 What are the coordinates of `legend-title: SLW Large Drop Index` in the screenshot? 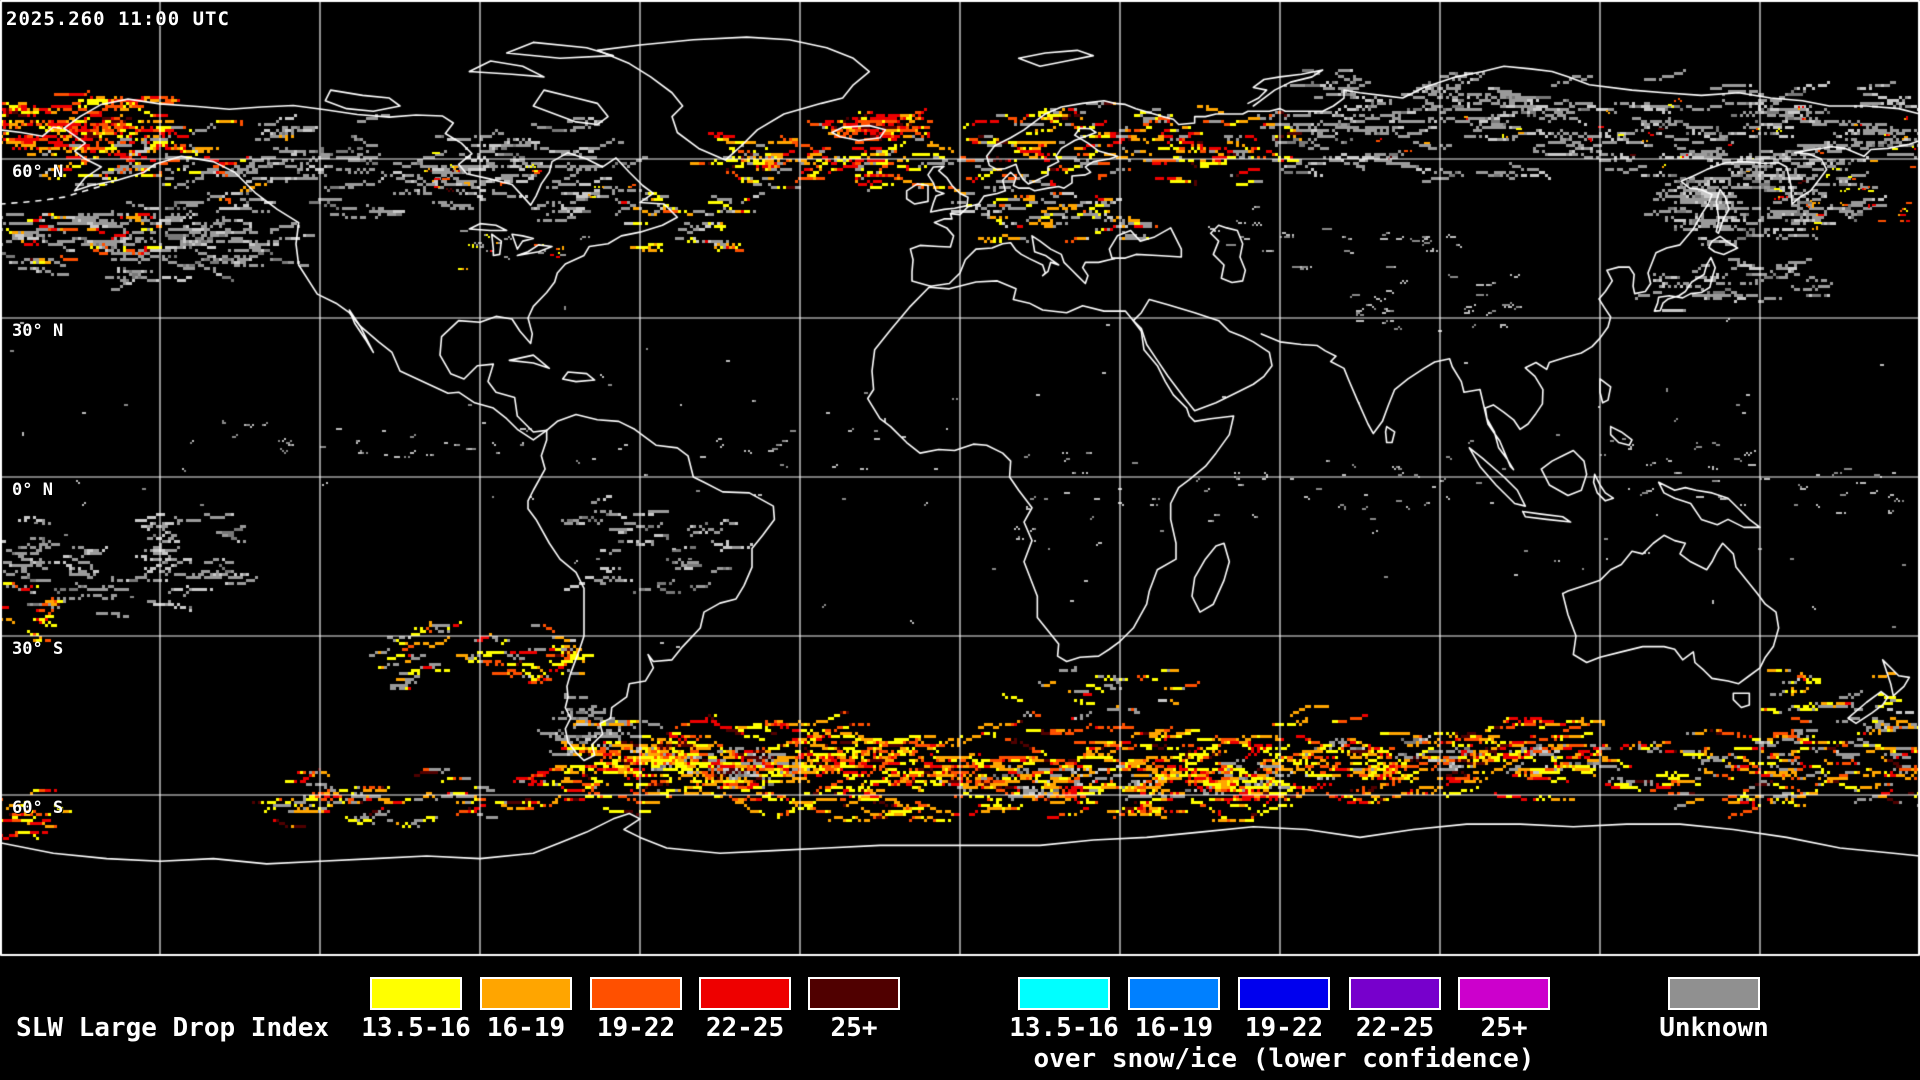 It's located at (173, 1028).